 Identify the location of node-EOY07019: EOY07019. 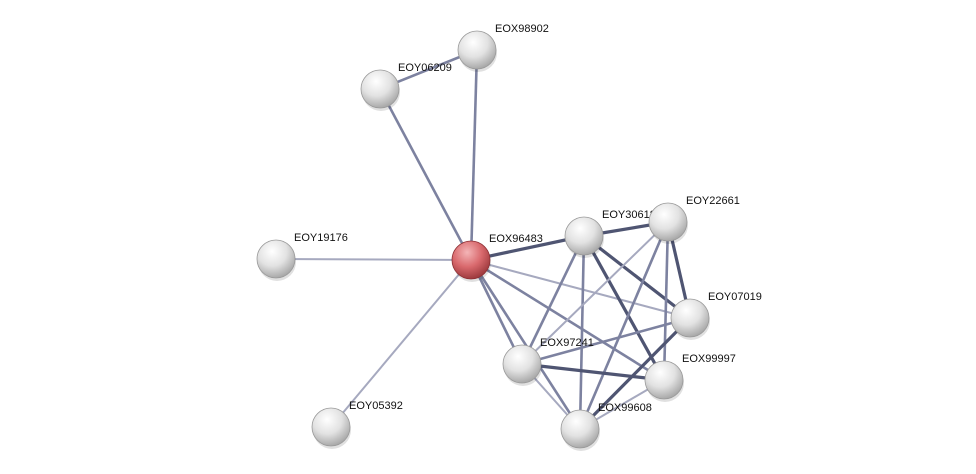
(716, 315).